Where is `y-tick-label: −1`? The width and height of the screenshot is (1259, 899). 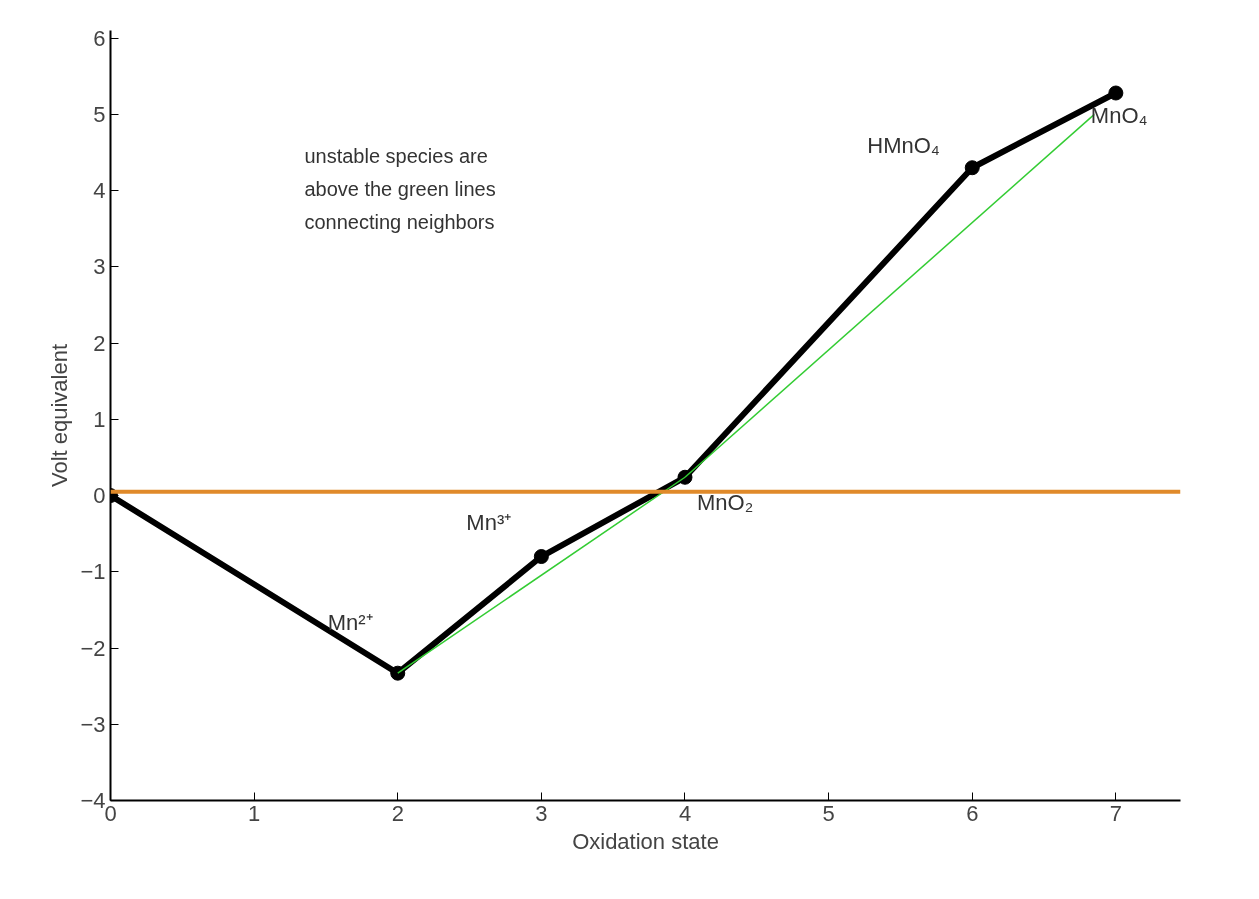
y-tick-label: −1 is located at coordinates (93, 572).